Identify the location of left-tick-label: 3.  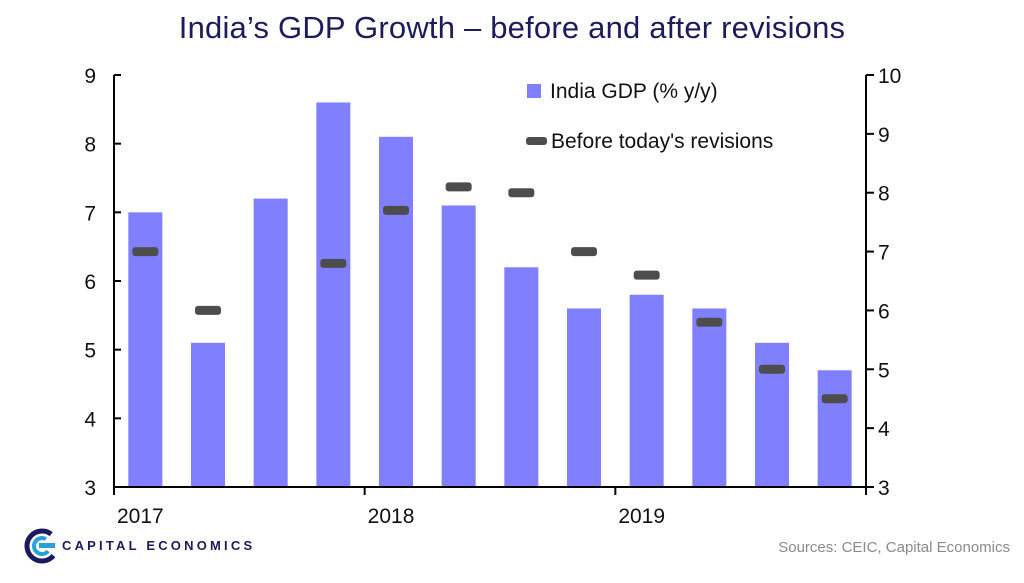
(90, 488).